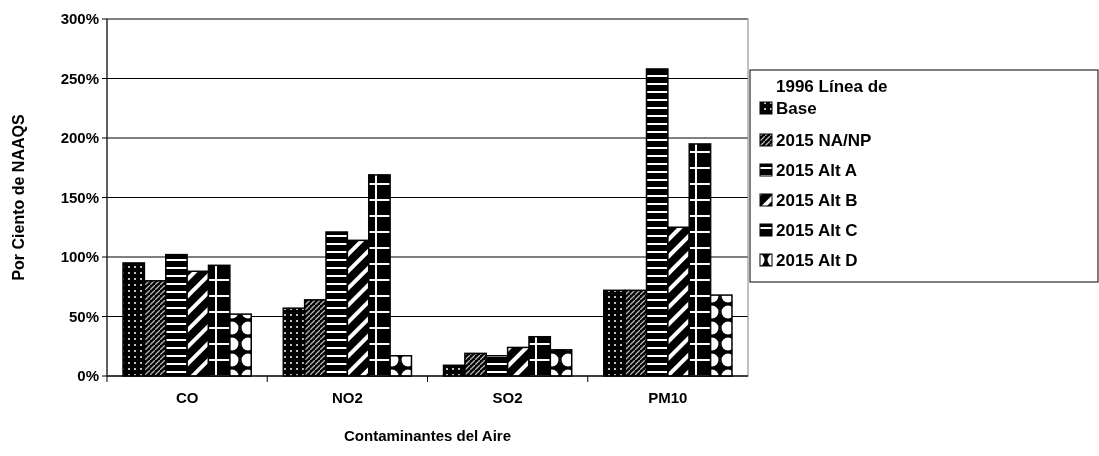 The height and width of the screenshot is (456, 1099). Describe the element at coordinates (347, 397) in the screenshot. I see `x-tick-label: NO2` at that location.